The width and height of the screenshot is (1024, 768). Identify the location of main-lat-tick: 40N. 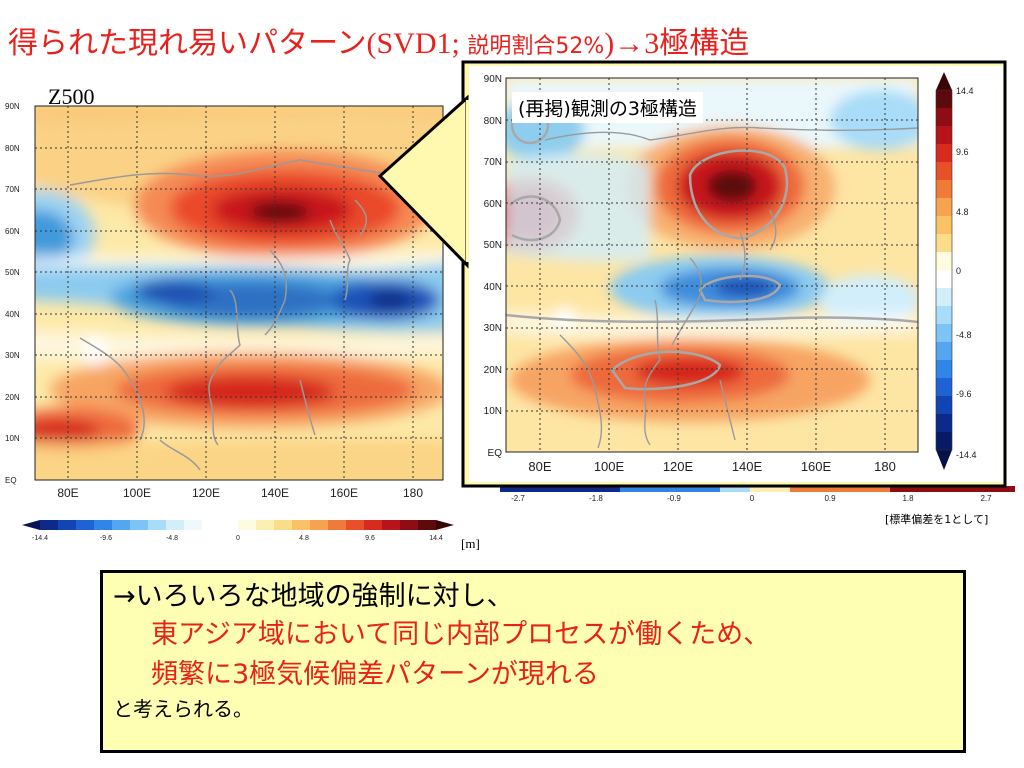
(12, 314).